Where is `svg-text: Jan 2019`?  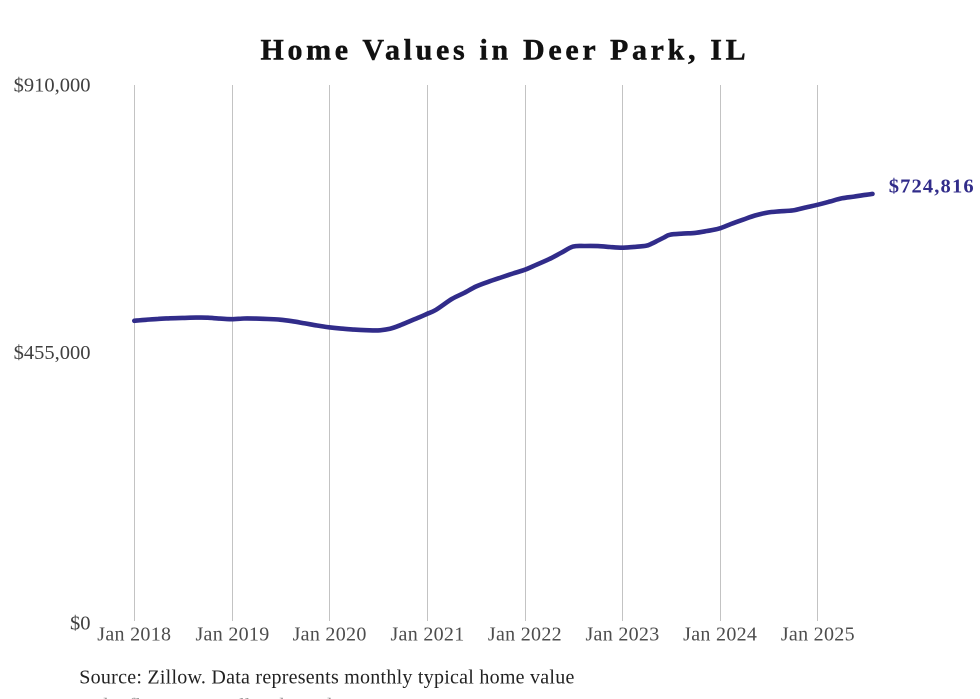
svg-text: Jan 2019 is located at coordinates (232, 635).